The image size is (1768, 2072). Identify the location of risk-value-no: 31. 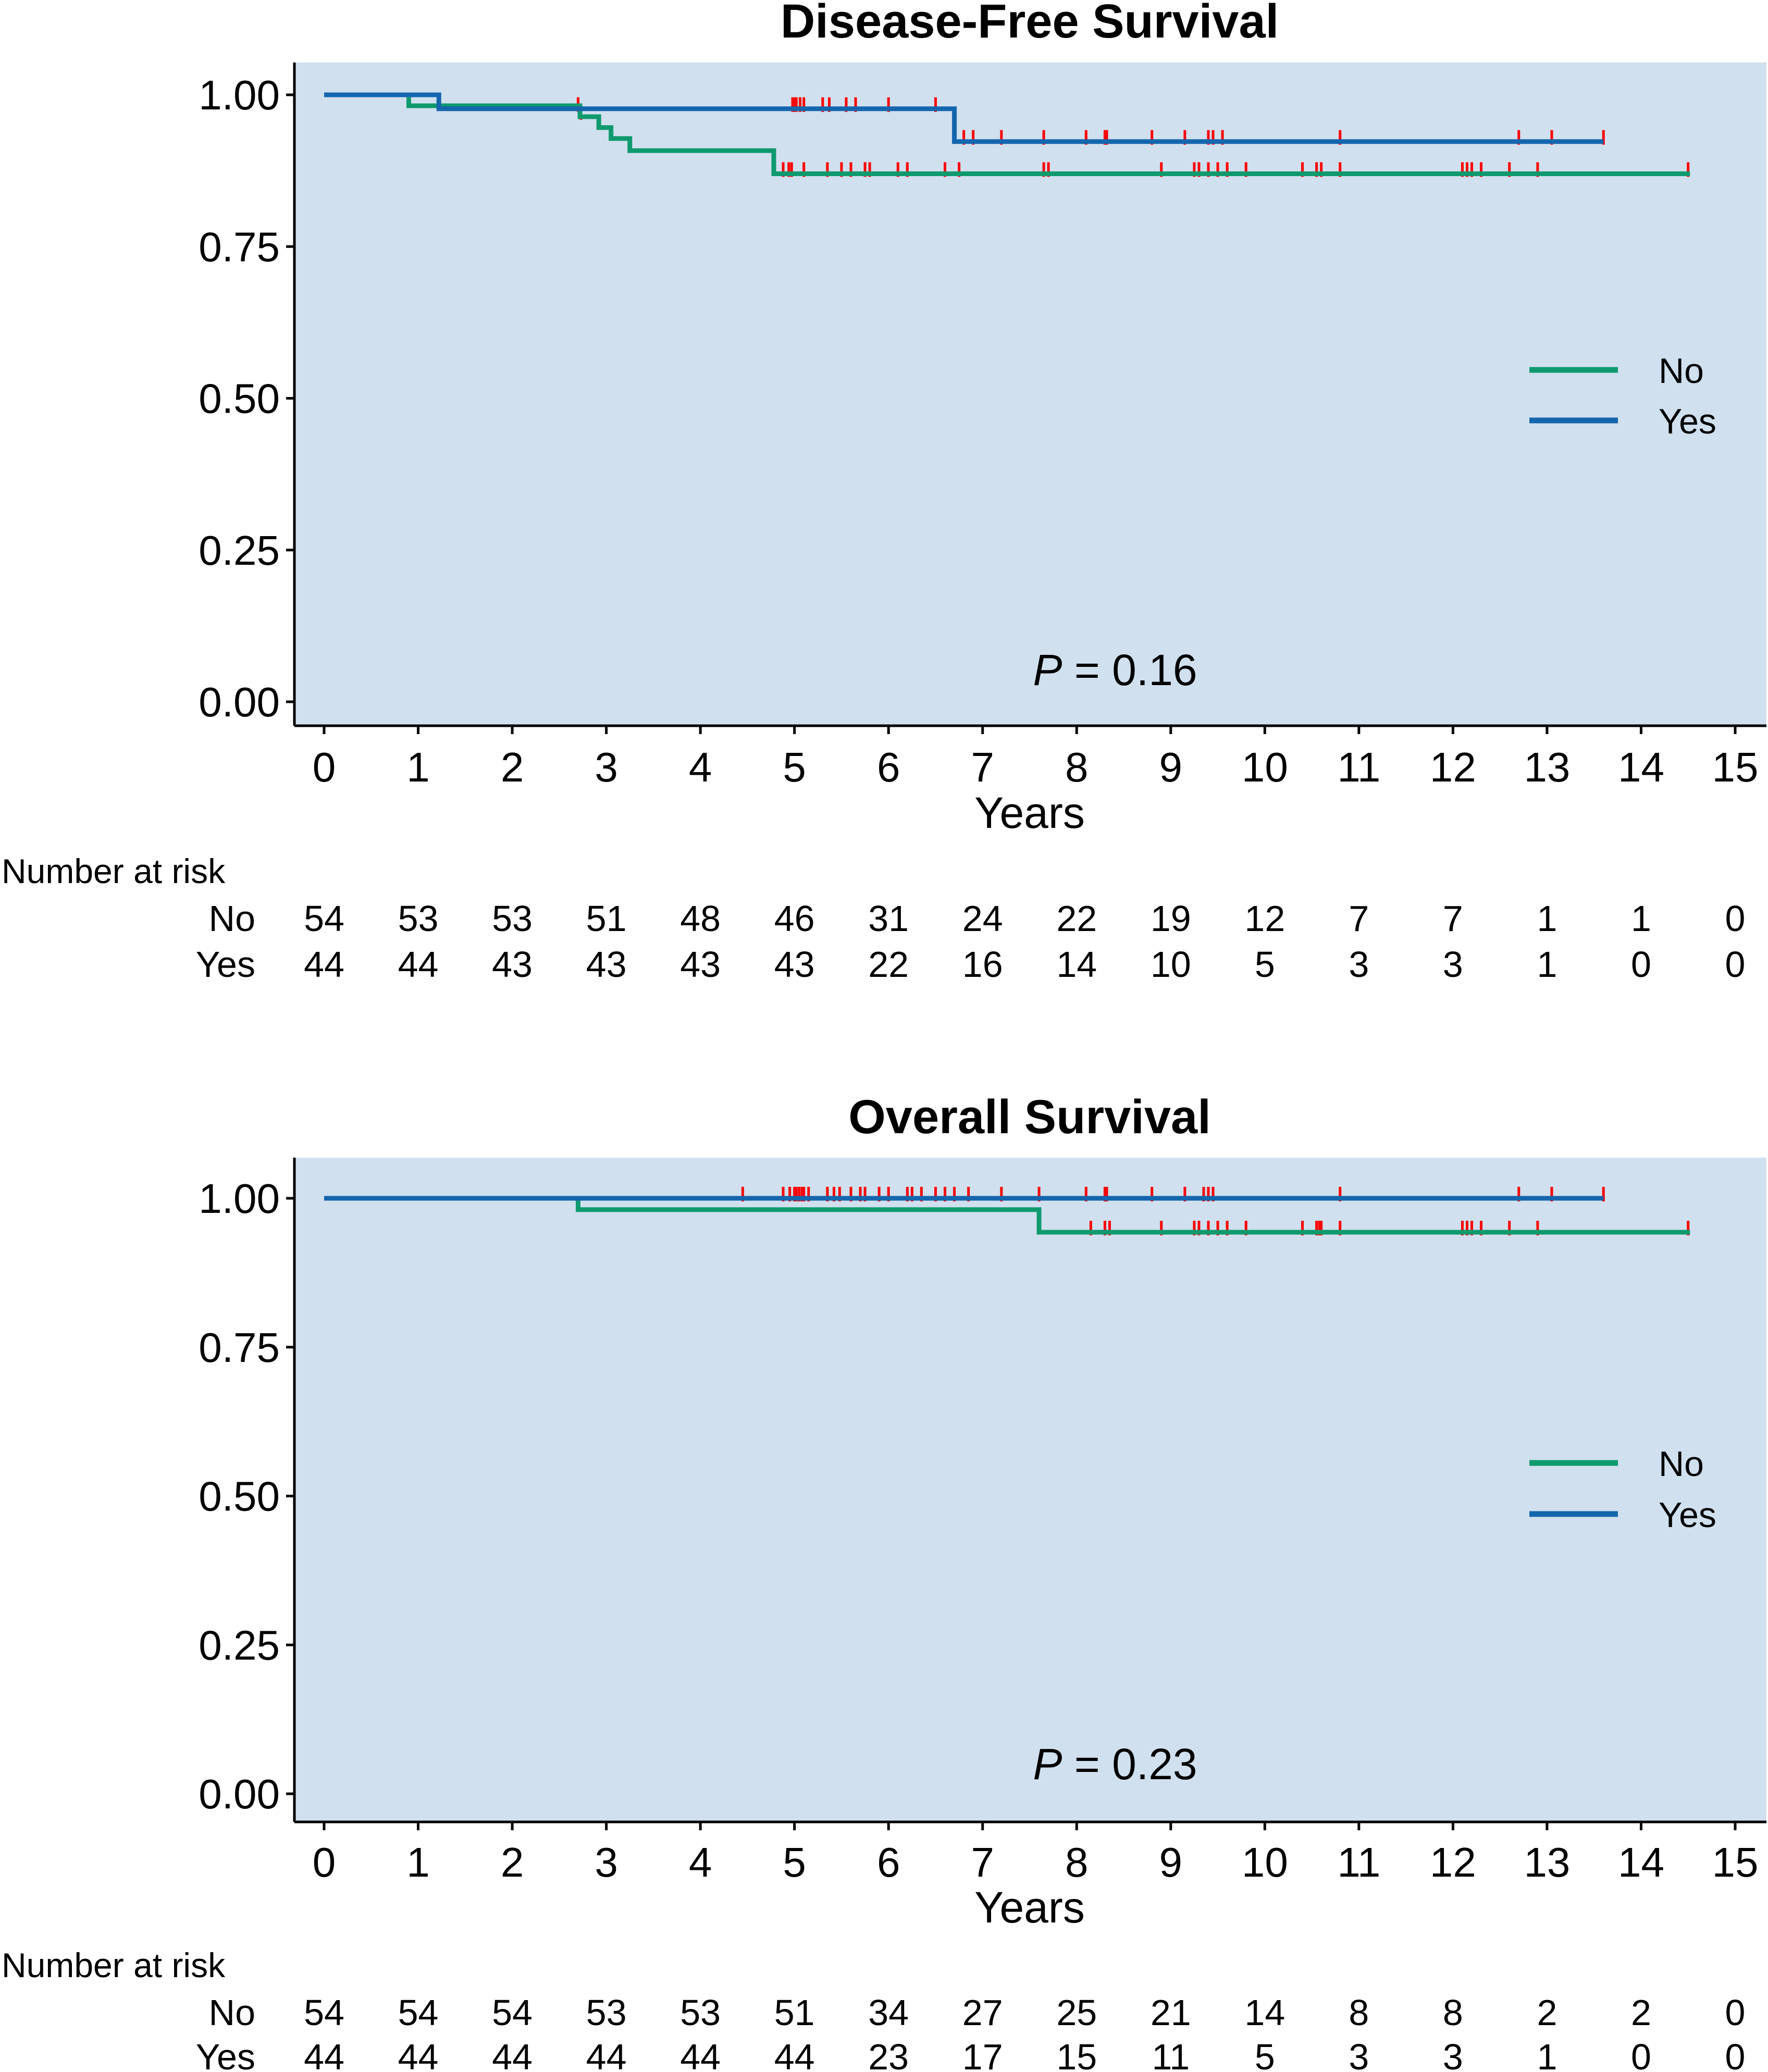
(888, 919).